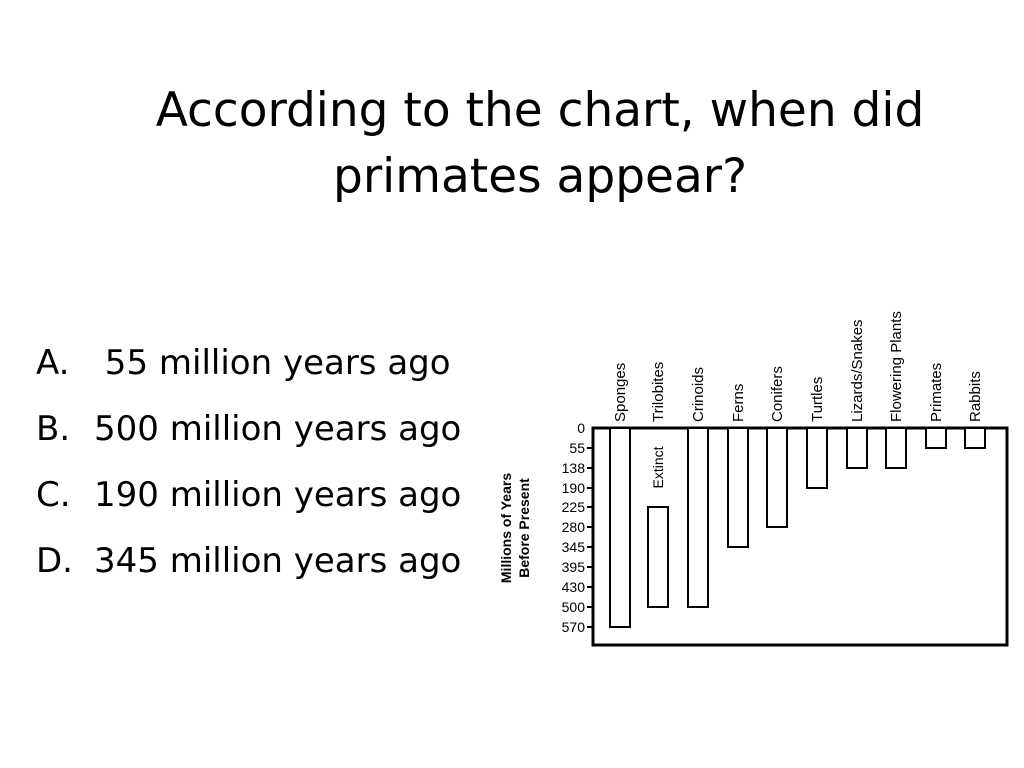 Image resolution: width=1024 pixels, height=768 pixels. Describe the element at coordinates (524, 528) in the screenshot. I see `y-axis-title: Before Present` at that location.